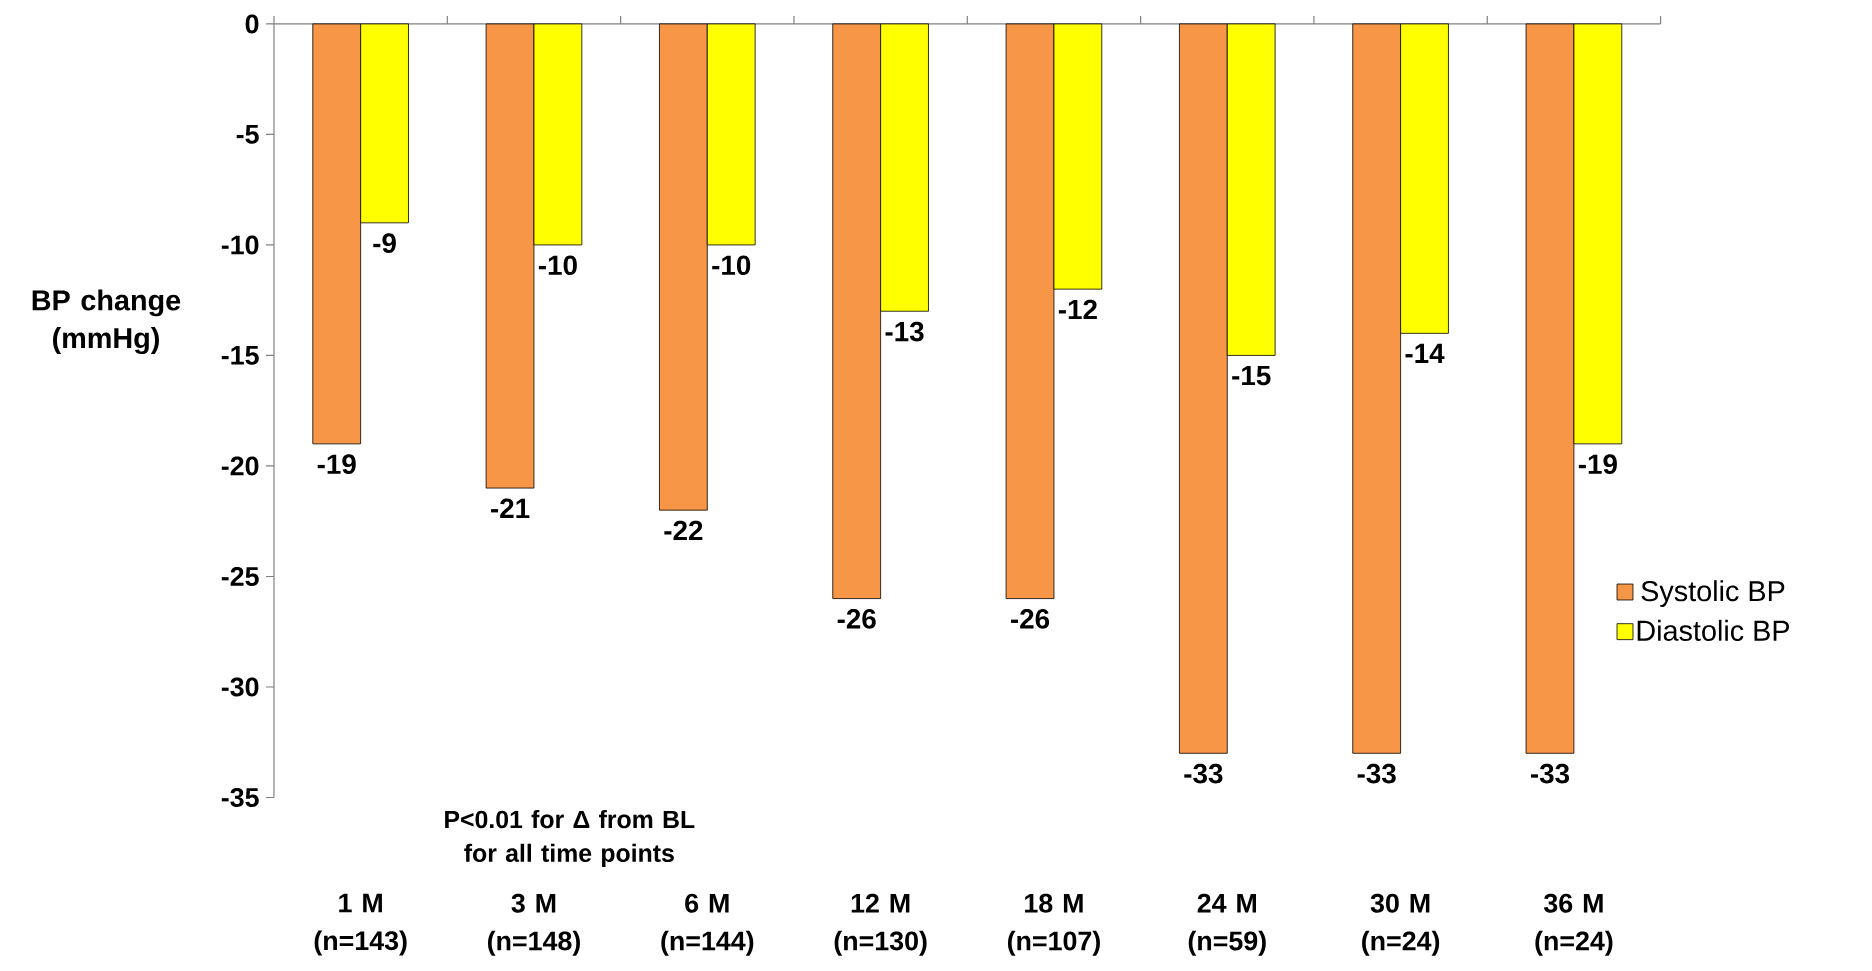 This screenshot has height=971, width=1872. What do you see at coordinates (106, 322) in the screenshot?
I see `y-axis-title: BP change (mmHg)` at bounding box center [106, 322].